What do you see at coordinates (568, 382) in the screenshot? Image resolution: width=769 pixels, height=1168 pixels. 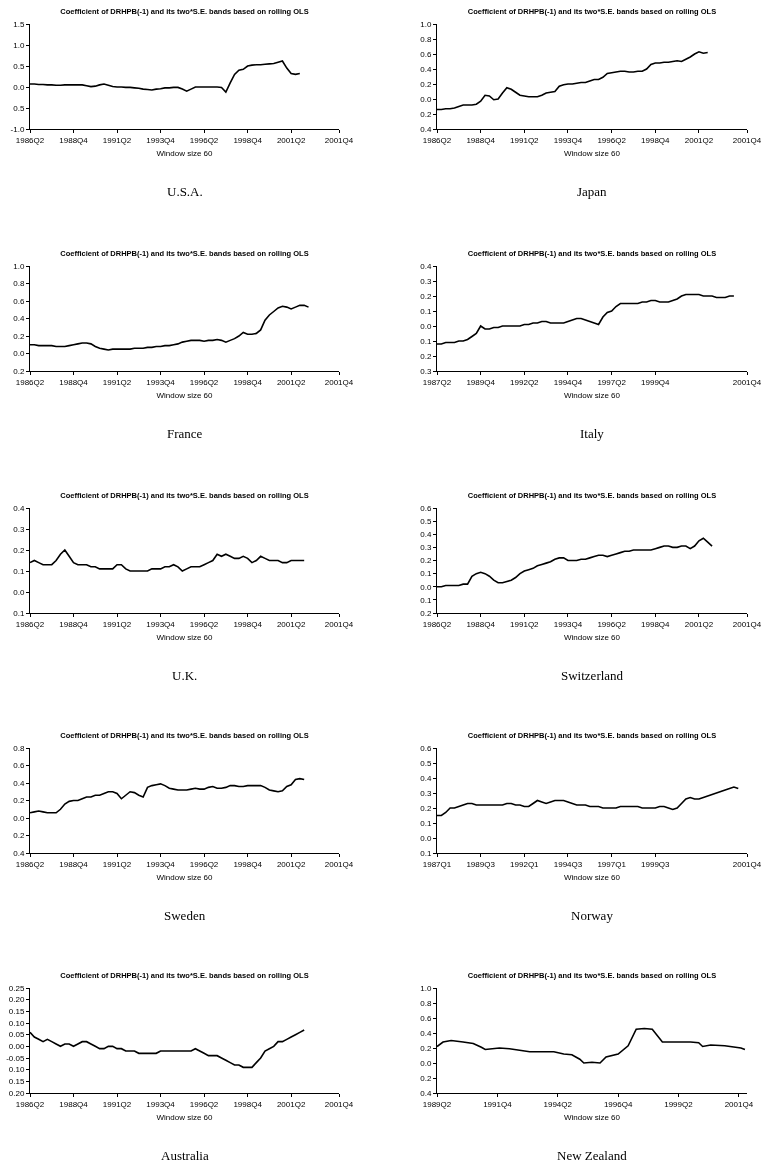 I see `x-tick-label: 1994Q4` at bounding box center [568, 382].